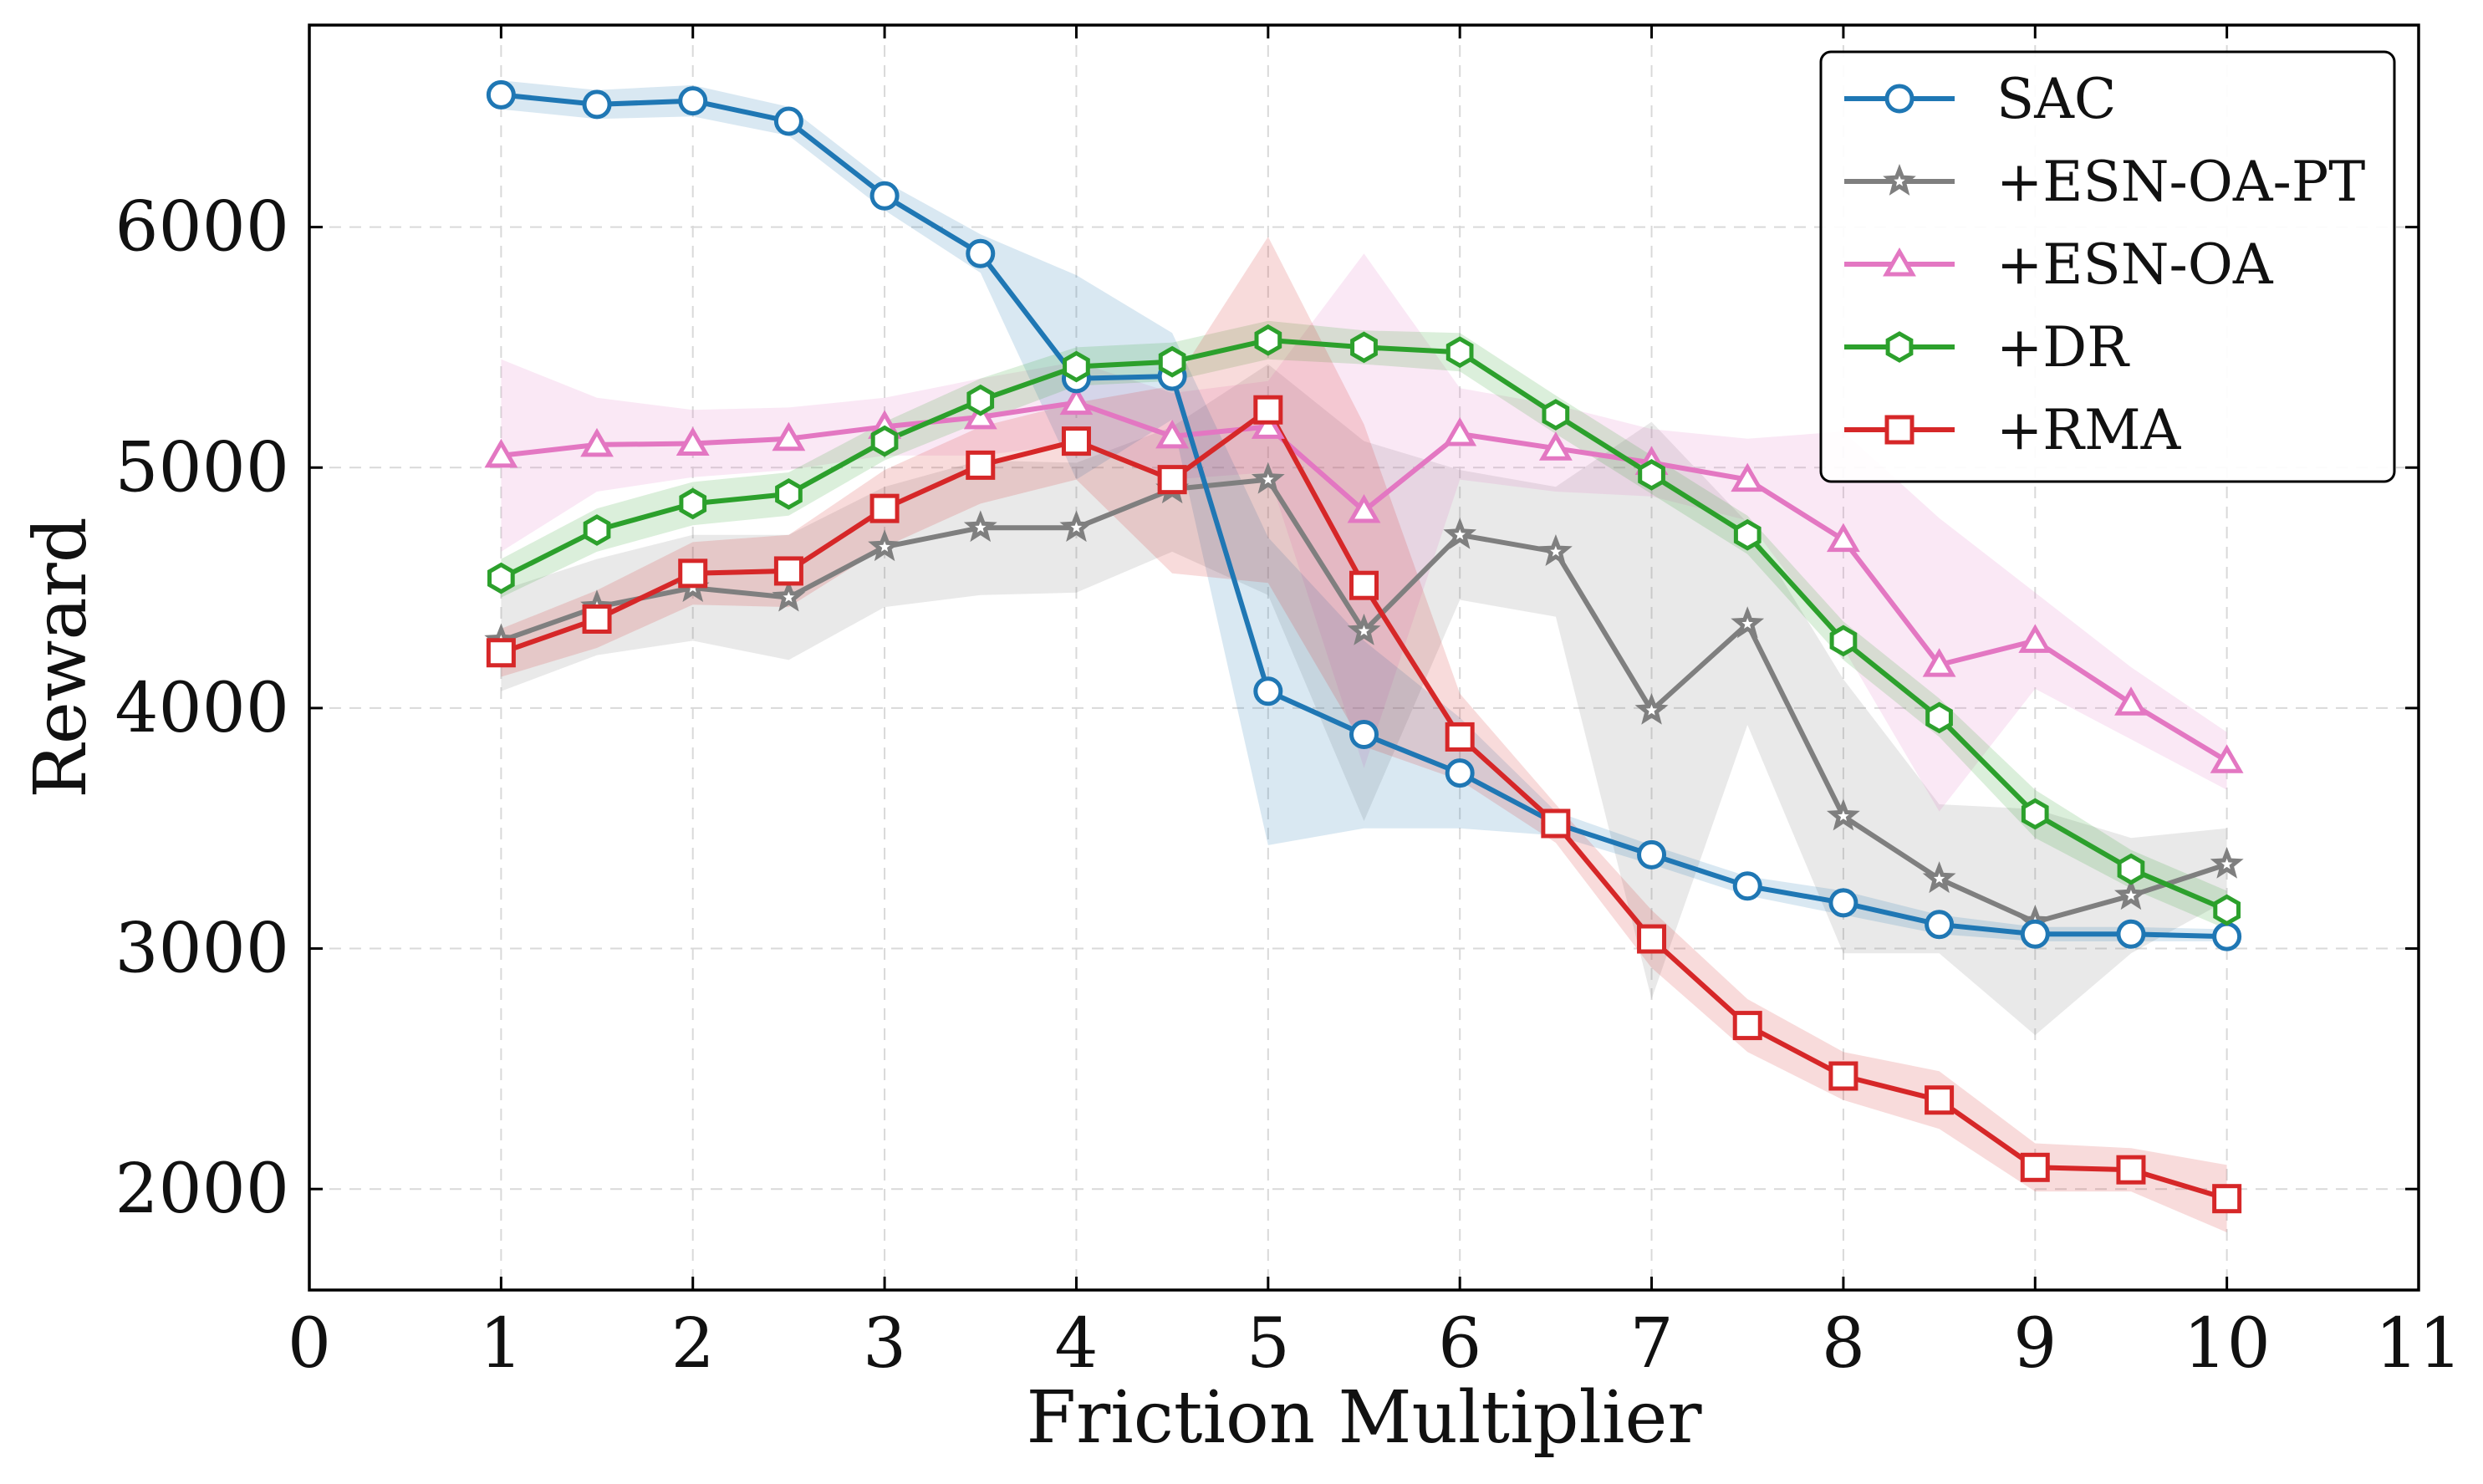  What do you see at coordinates (1364, 1418) in the screenshot?
I see `x-axis-label: Friction Multiplier` at bounding box center [1364, 1418].